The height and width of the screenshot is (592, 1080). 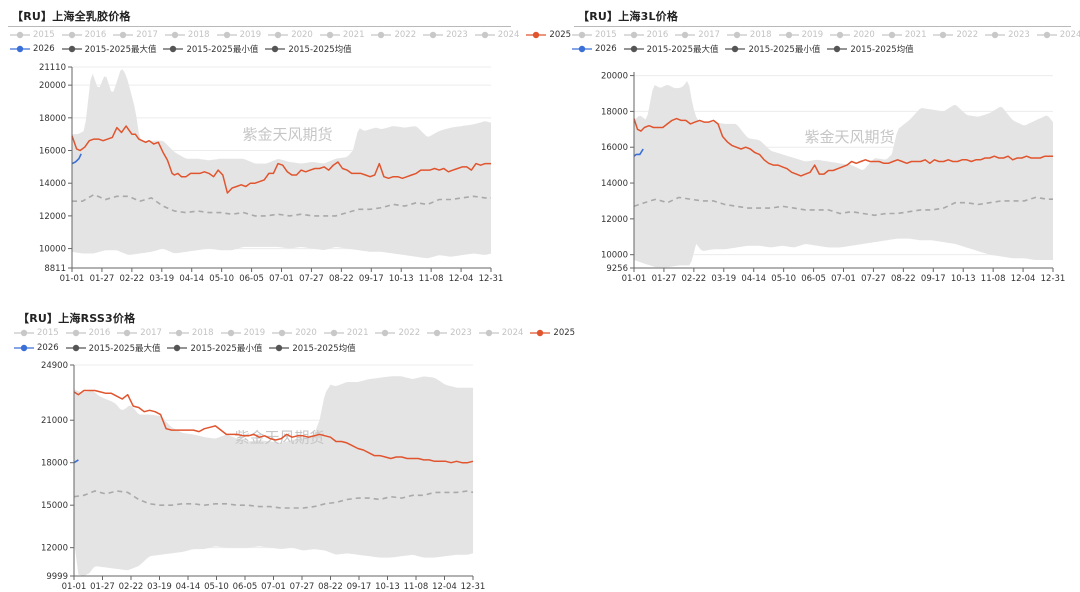 What do you see at coordinates (606, 35) in the screenshot?
I see `legend-label: 2015` at bounding box center [606, 35].